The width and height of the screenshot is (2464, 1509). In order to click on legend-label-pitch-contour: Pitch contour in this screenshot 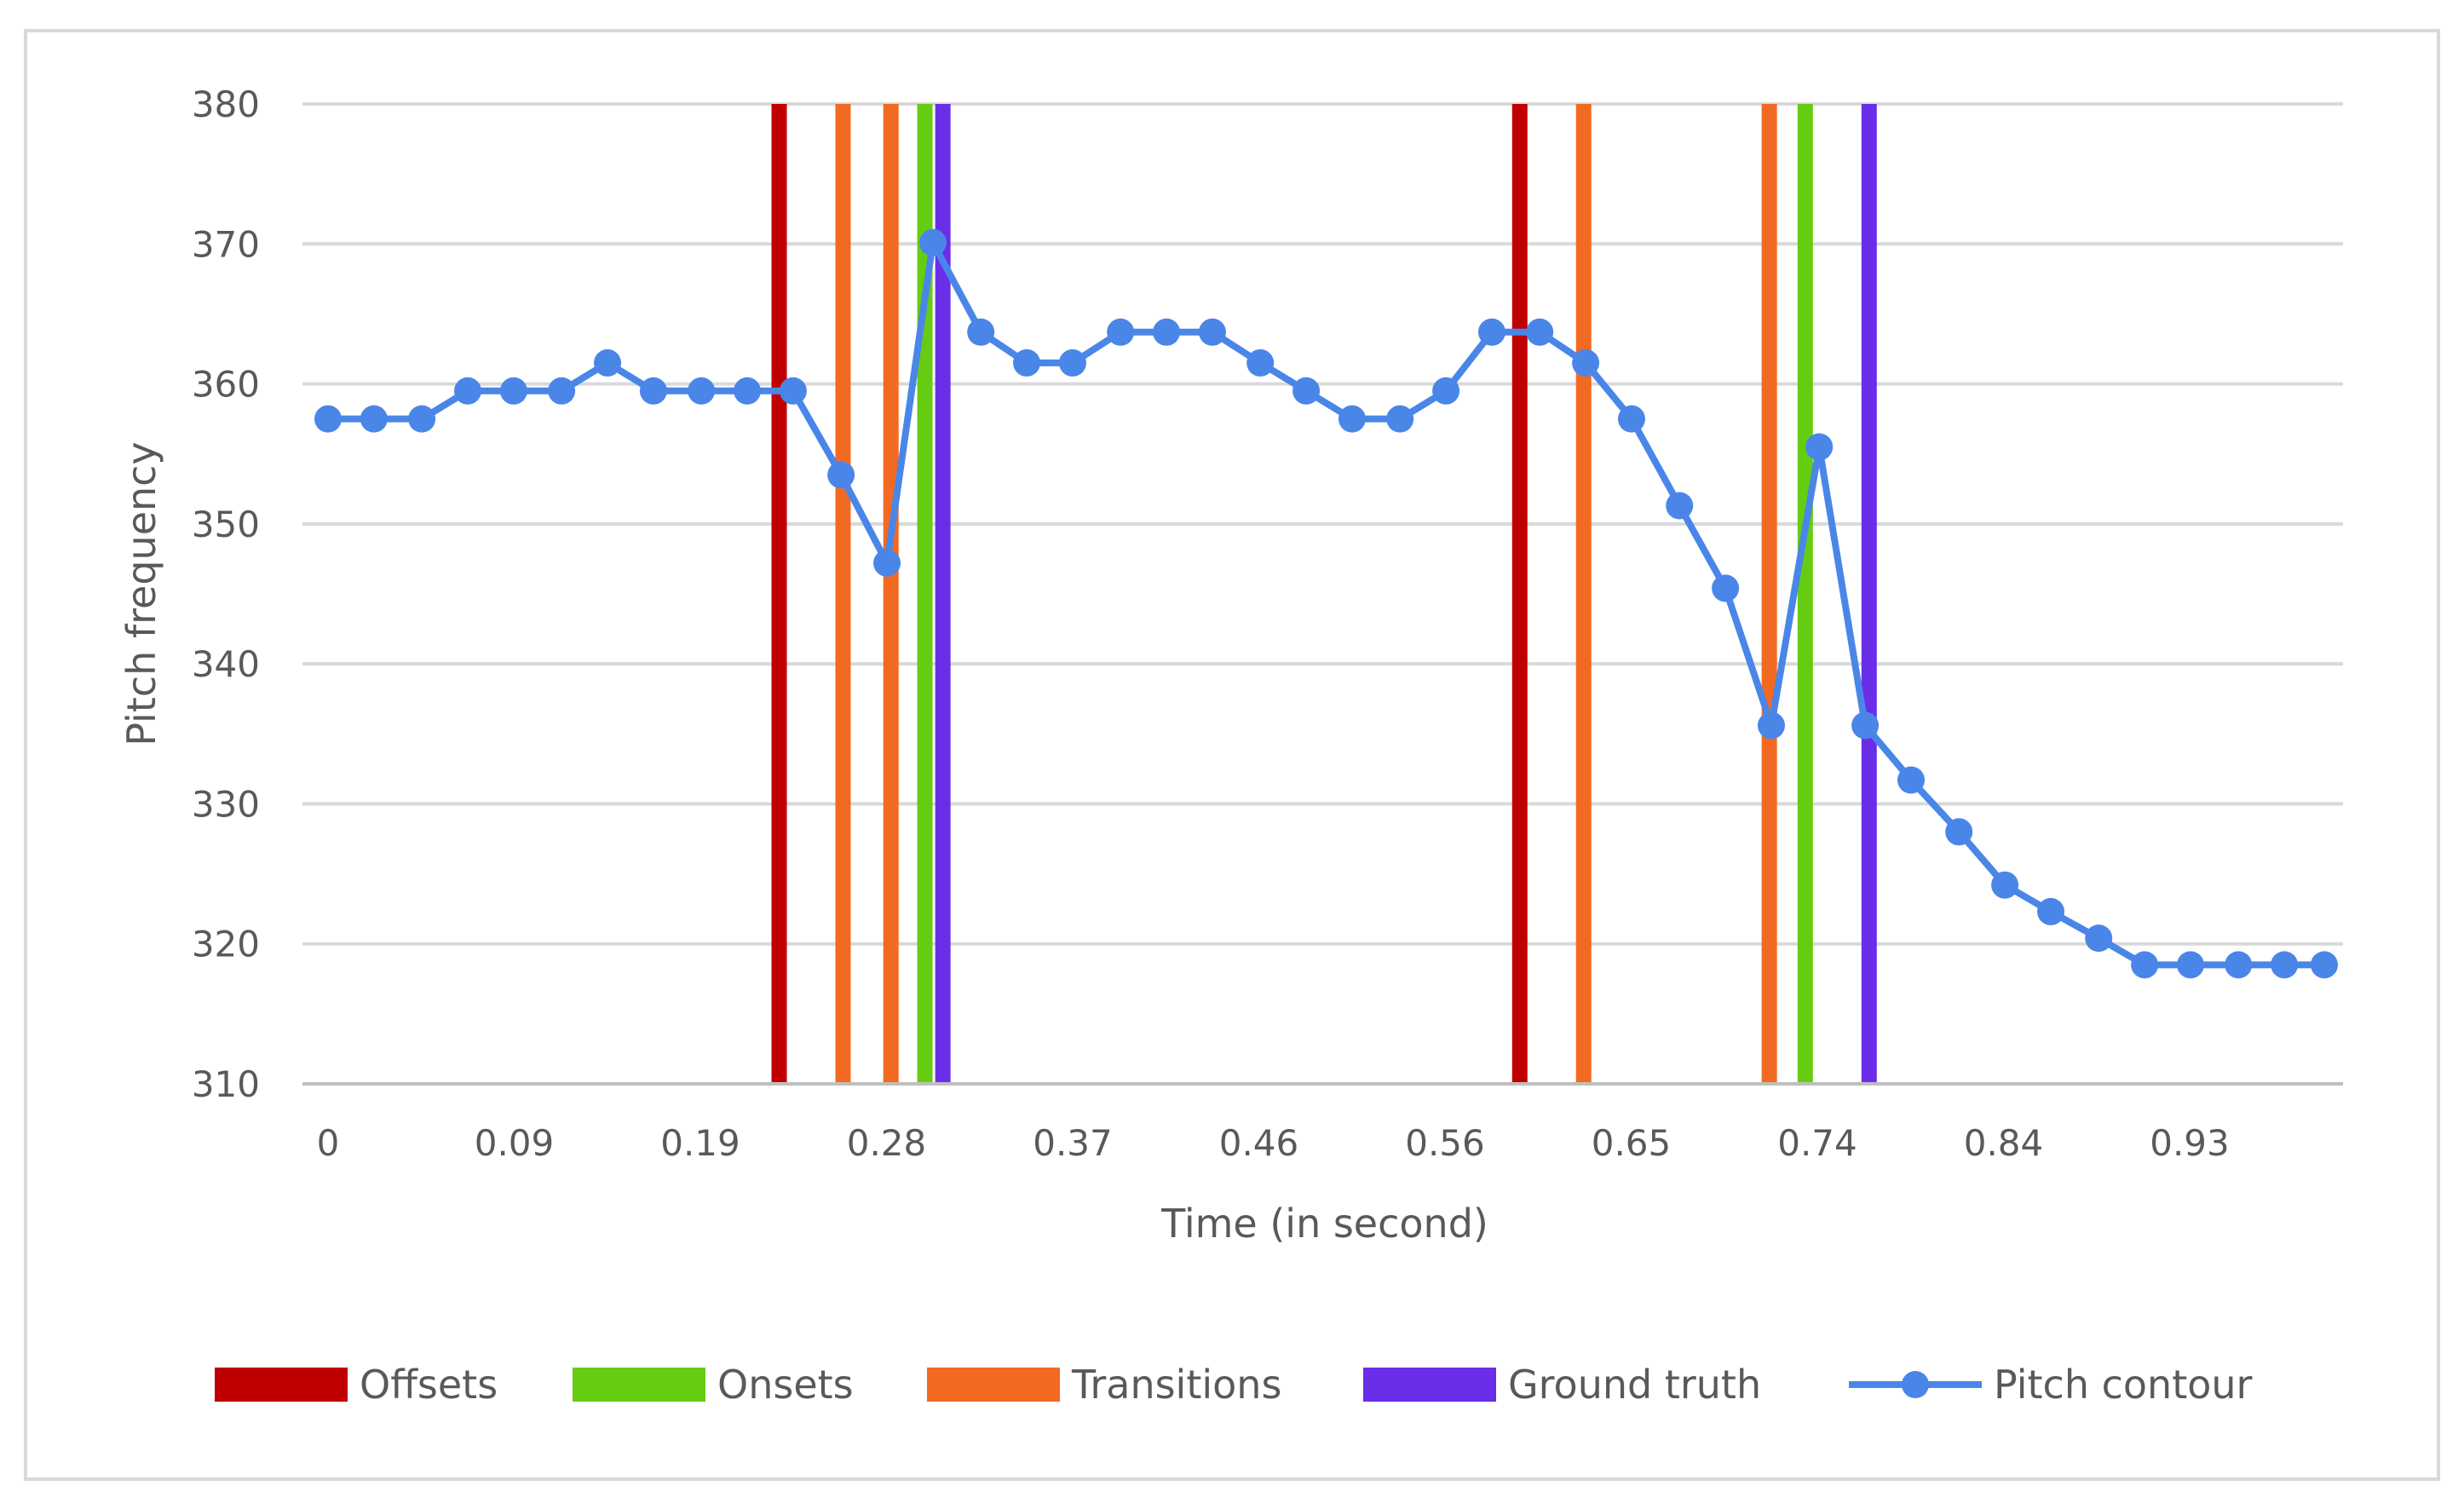, I will do `click(2123, 1385)`.